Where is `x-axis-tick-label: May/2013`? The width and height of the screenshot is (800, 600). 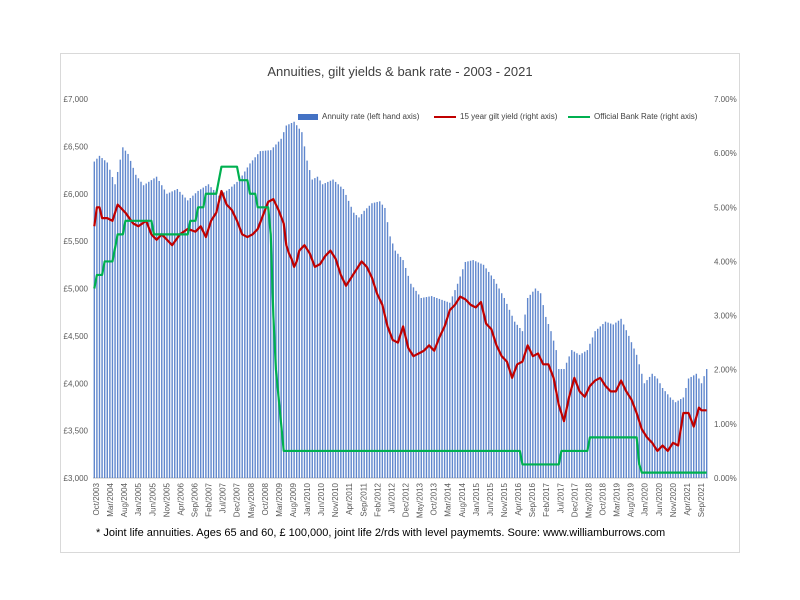 x-axis-tick-label: May/2013 is located at coordinates (420, 500).